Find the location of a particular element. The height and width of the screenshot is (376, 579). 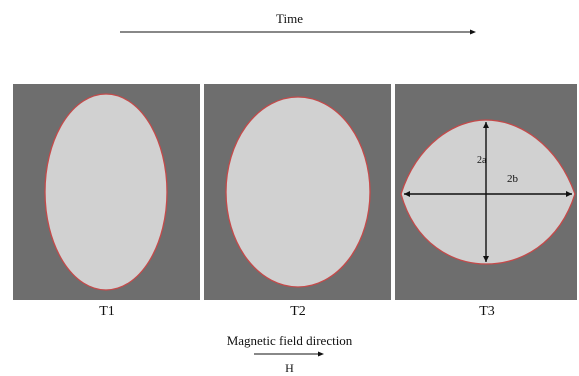

droplet-t3 is located at coordinates (488, 192).